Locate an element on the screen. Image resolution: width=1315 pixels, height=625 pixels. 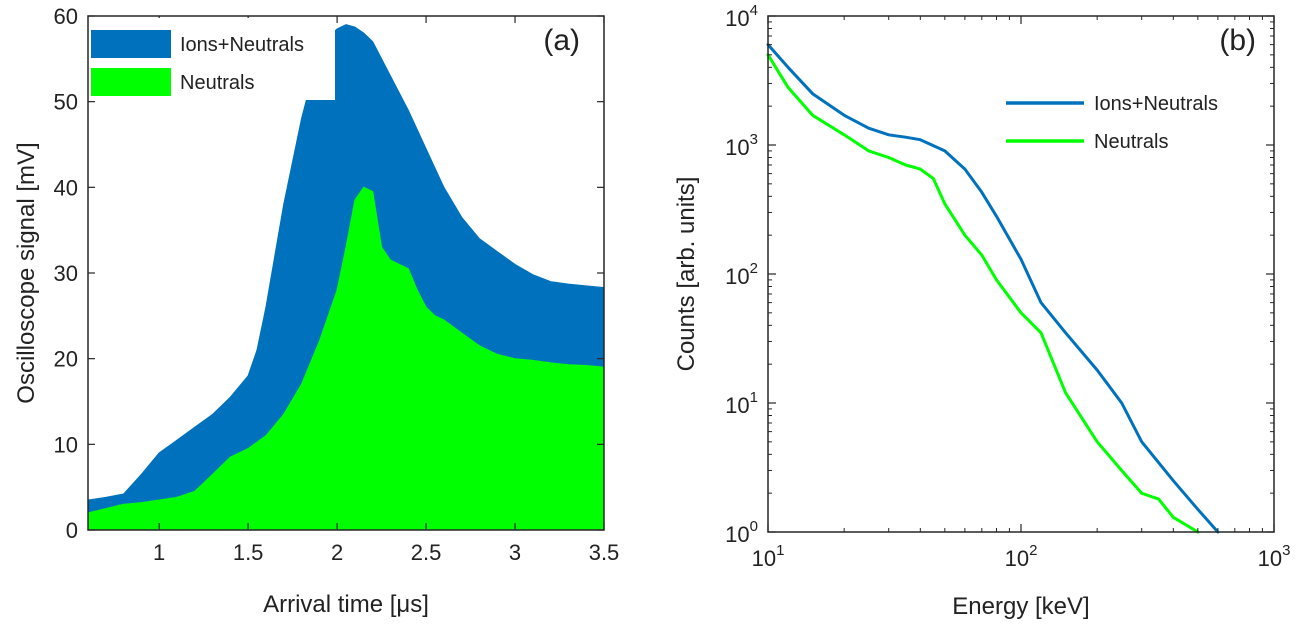
panel-b-x-axis-label: Energy [keV] is located at coordinates (1020, 606).